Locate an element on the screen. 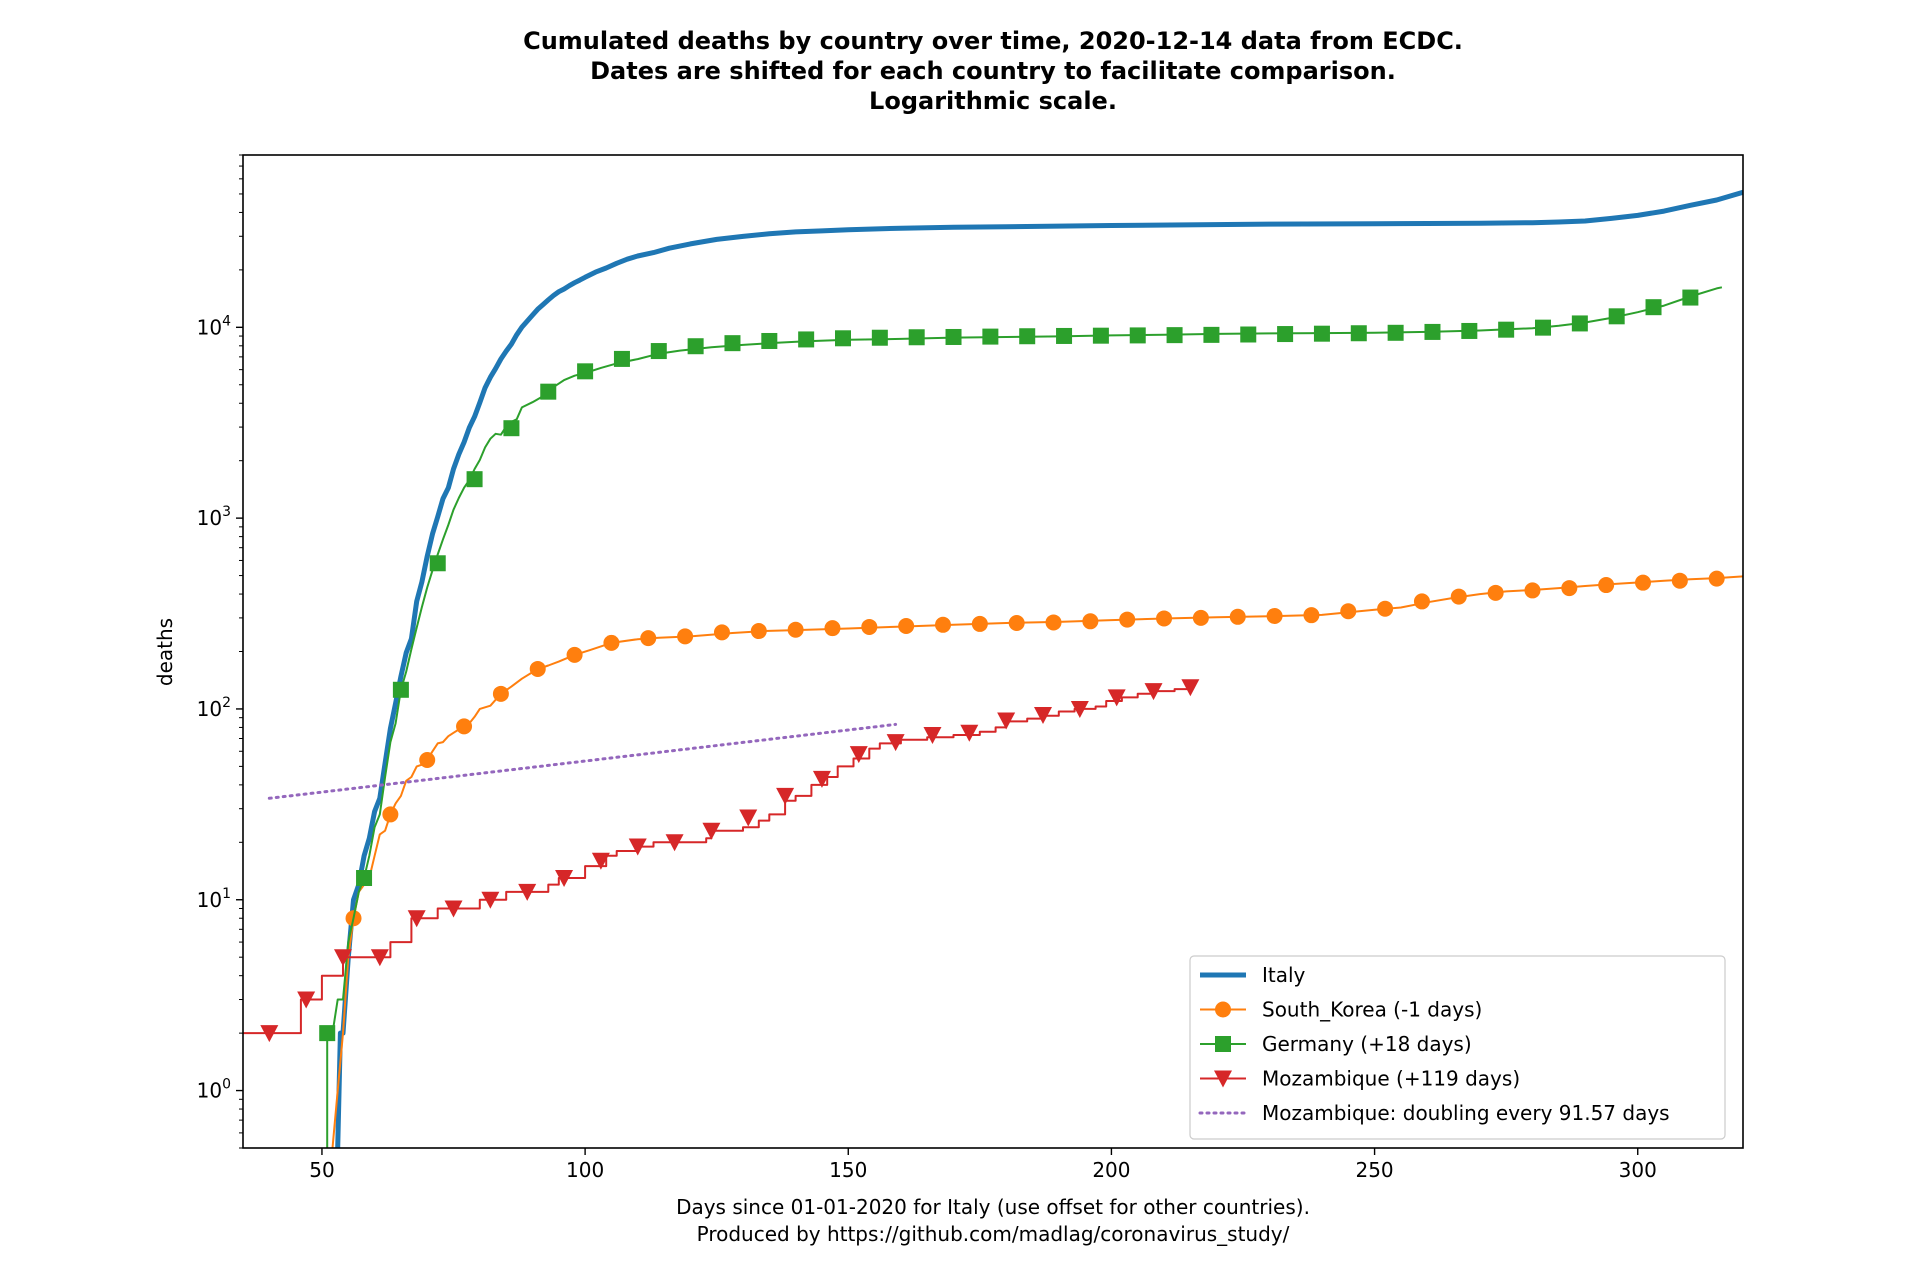 The image size is (1920, 1280). y-tick-exponent: 2 is located at coordinates (226, 703).